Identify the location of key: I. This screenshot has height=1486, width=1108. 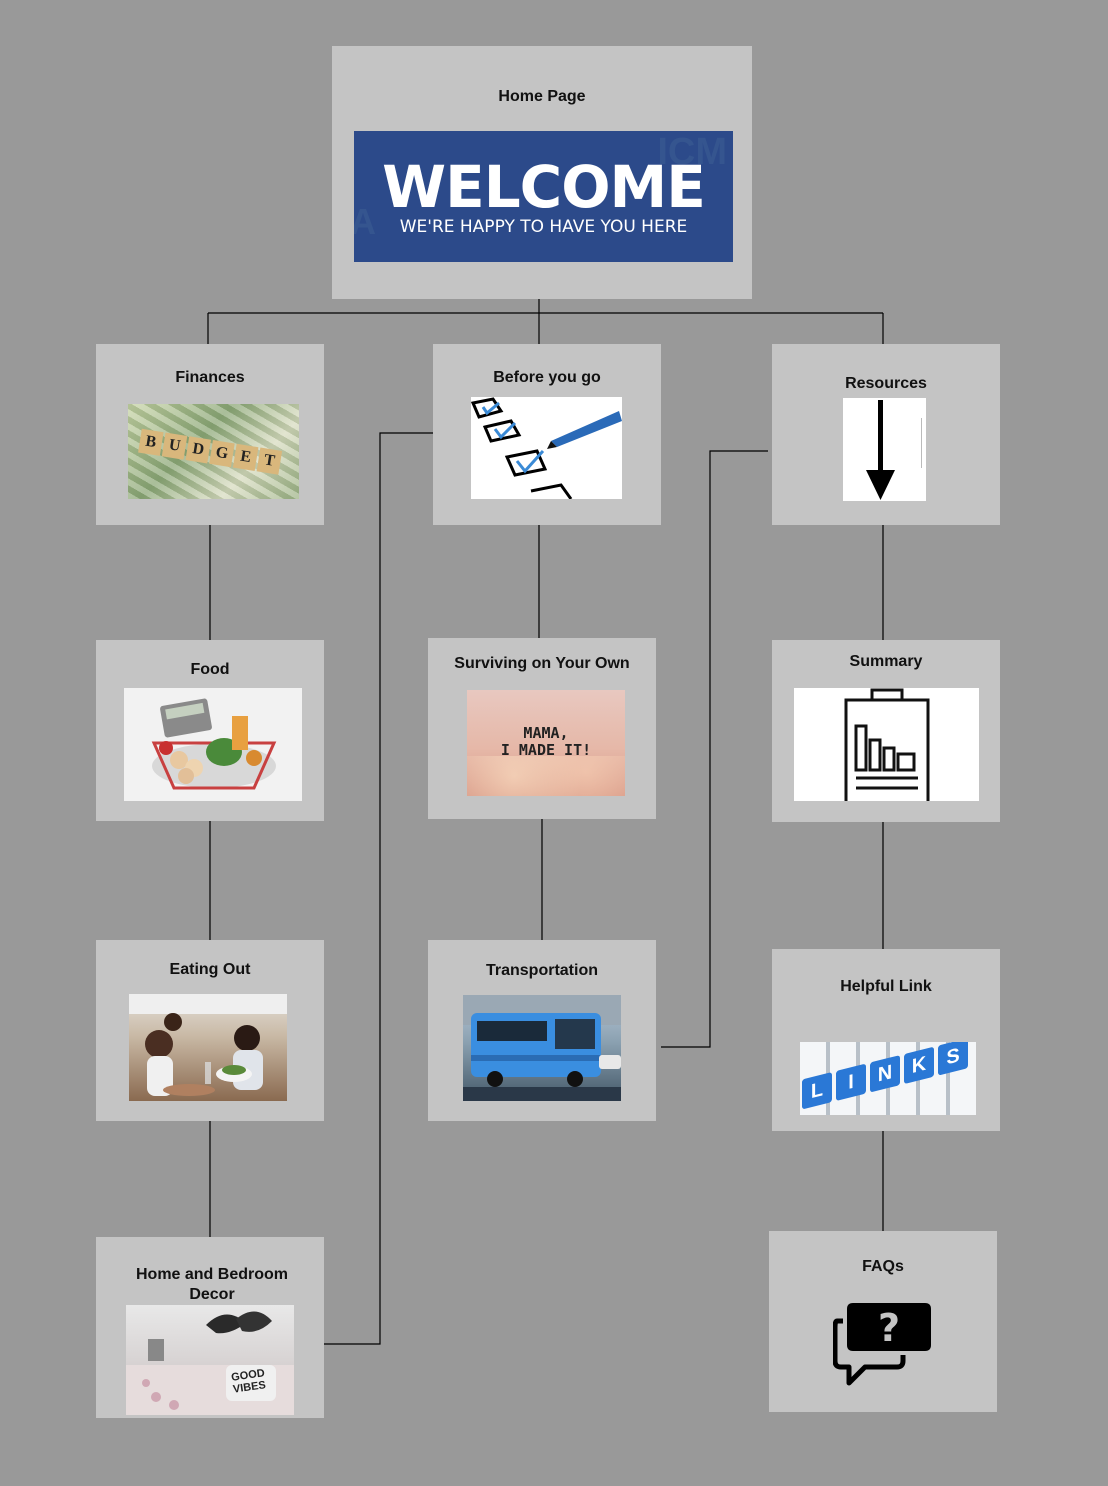
(851, 1082).